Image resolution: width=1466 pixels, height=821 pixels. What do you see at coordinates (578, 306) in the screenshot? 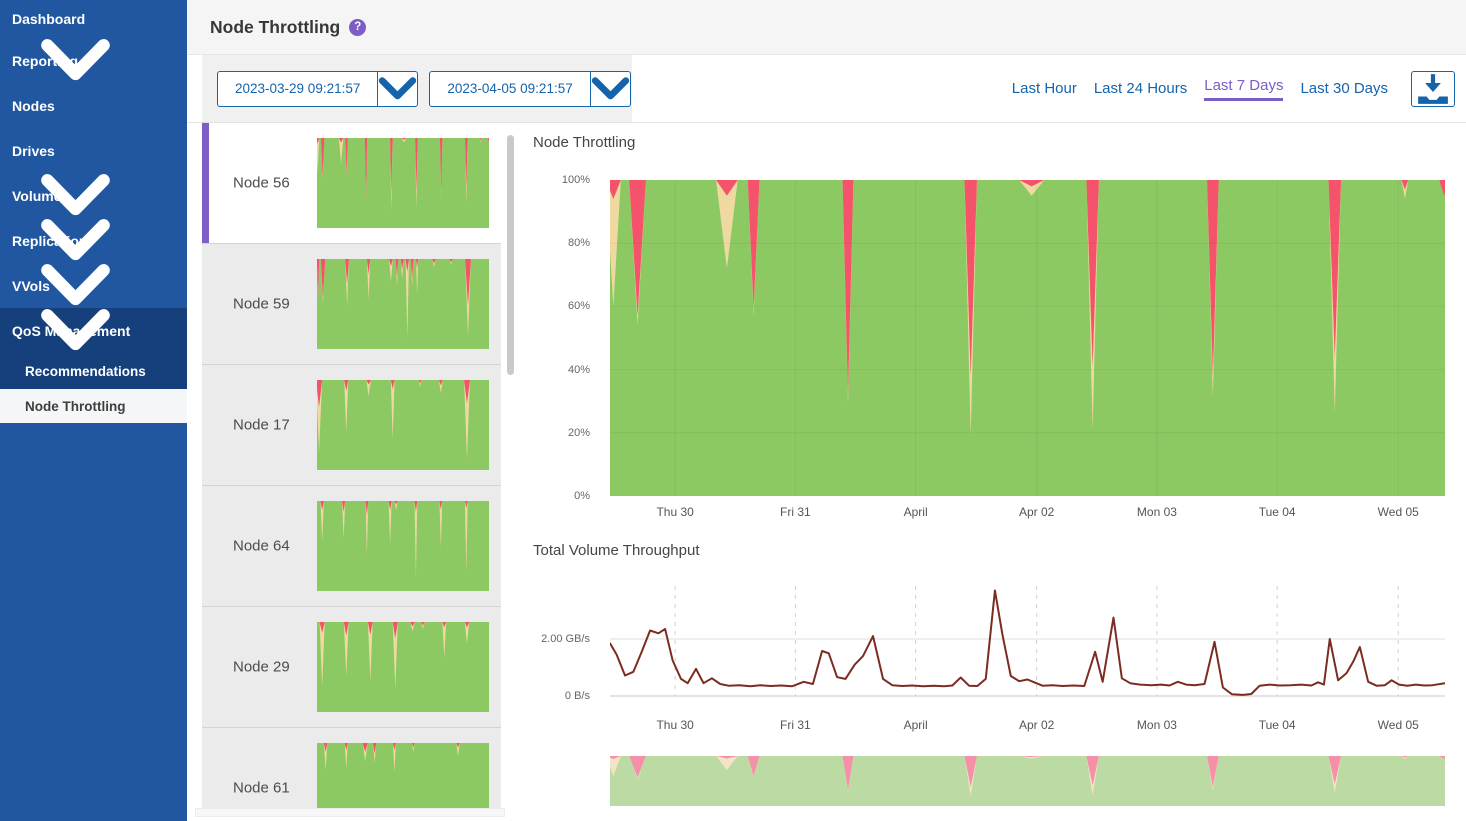
I see `y-tick-label: 60%` at bounding box center [578, 306].